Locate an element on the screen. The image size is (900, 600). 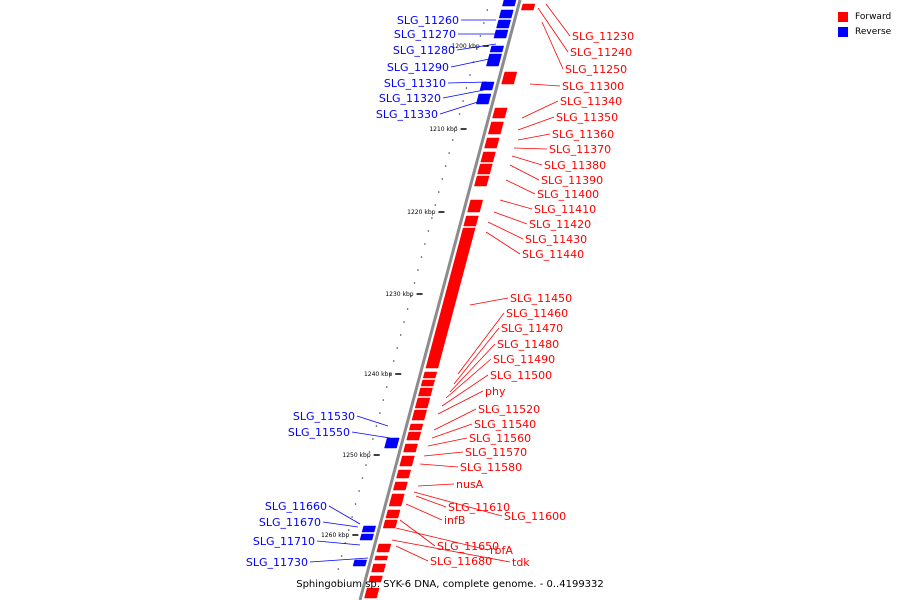
reverse-gene-label: SLG_11290 is located at coordinates (418, 67).